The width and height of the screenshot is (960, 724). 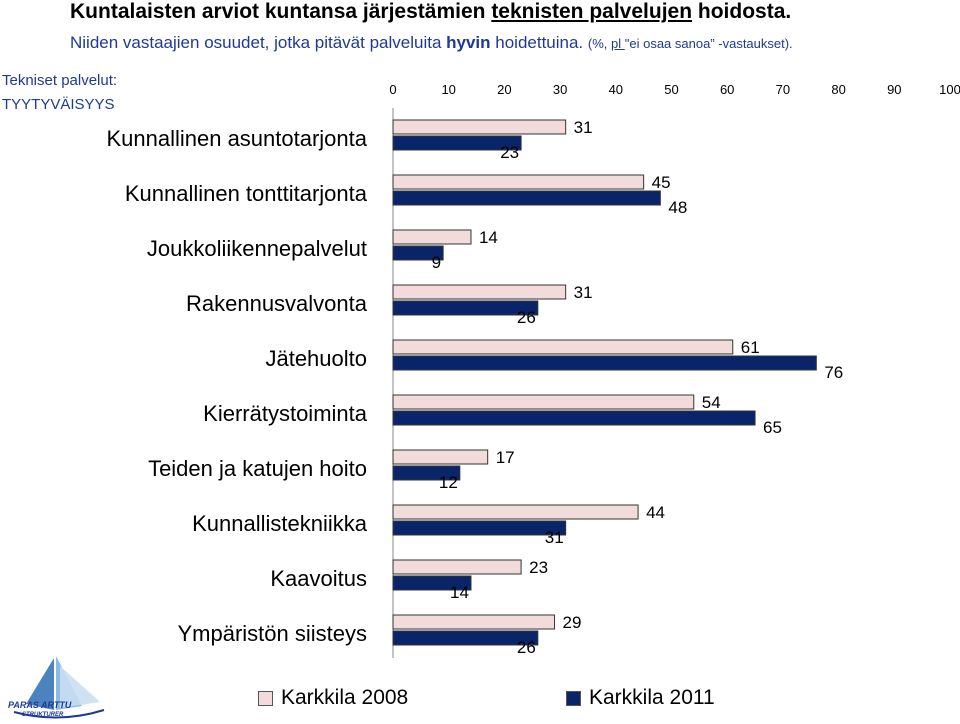 What do you see at coordinates (652, 697) in the screenshot?
I see `legend-label-2011: Karkkila 2011` at bounding box center [652, 697].